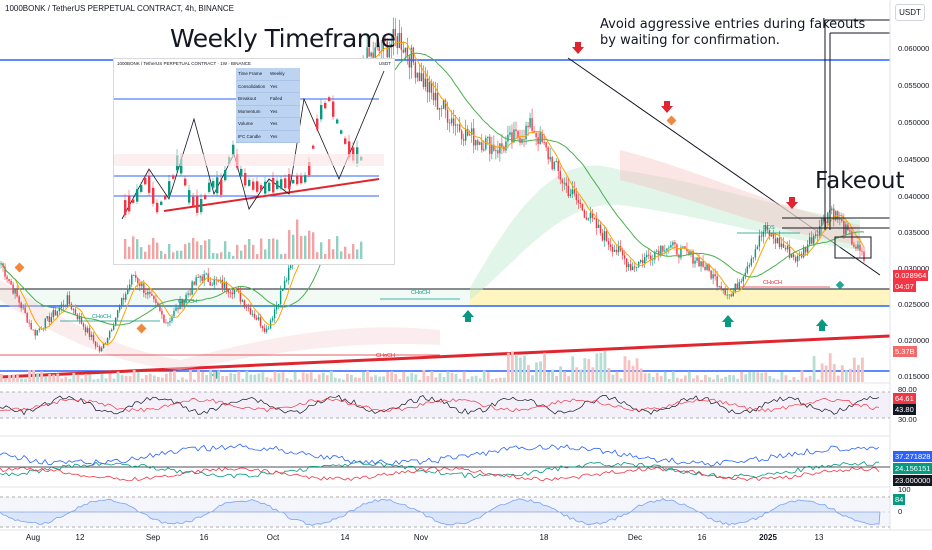 The image size is (932, 550). I want to click on time-tick: Aug, so click(33, 537).